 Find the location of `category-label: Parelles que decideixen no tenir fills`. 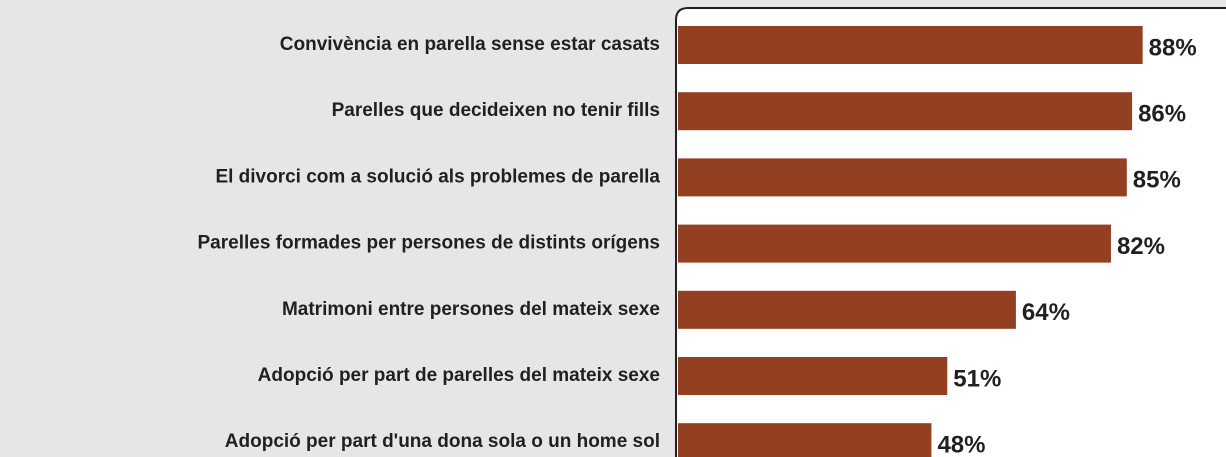

category-label: Parelles que decideixen no tenir fills is located at coordinates (496, 110).